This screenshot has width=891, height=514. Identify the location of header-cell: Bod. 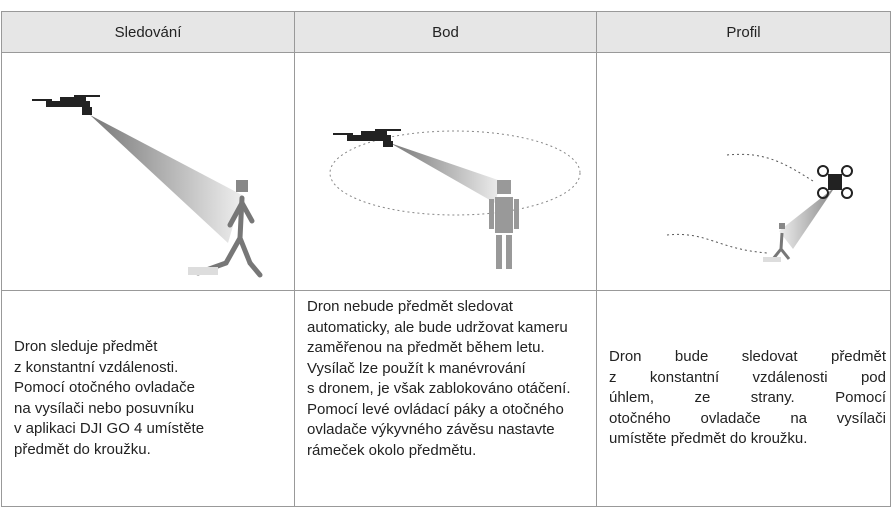
(445, 32).